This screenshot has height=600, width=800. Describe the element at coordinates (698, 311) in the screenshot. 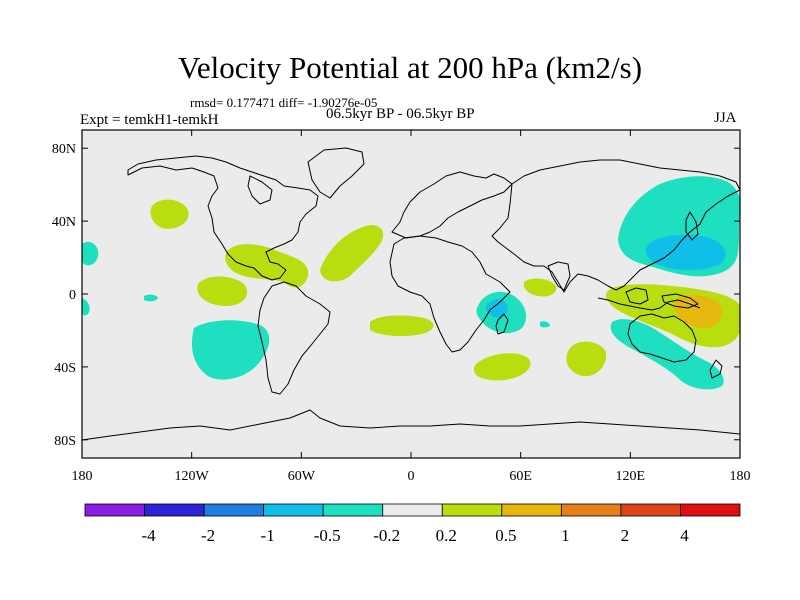

I see `anomaly-western-pacific-strong-positive` at that location.